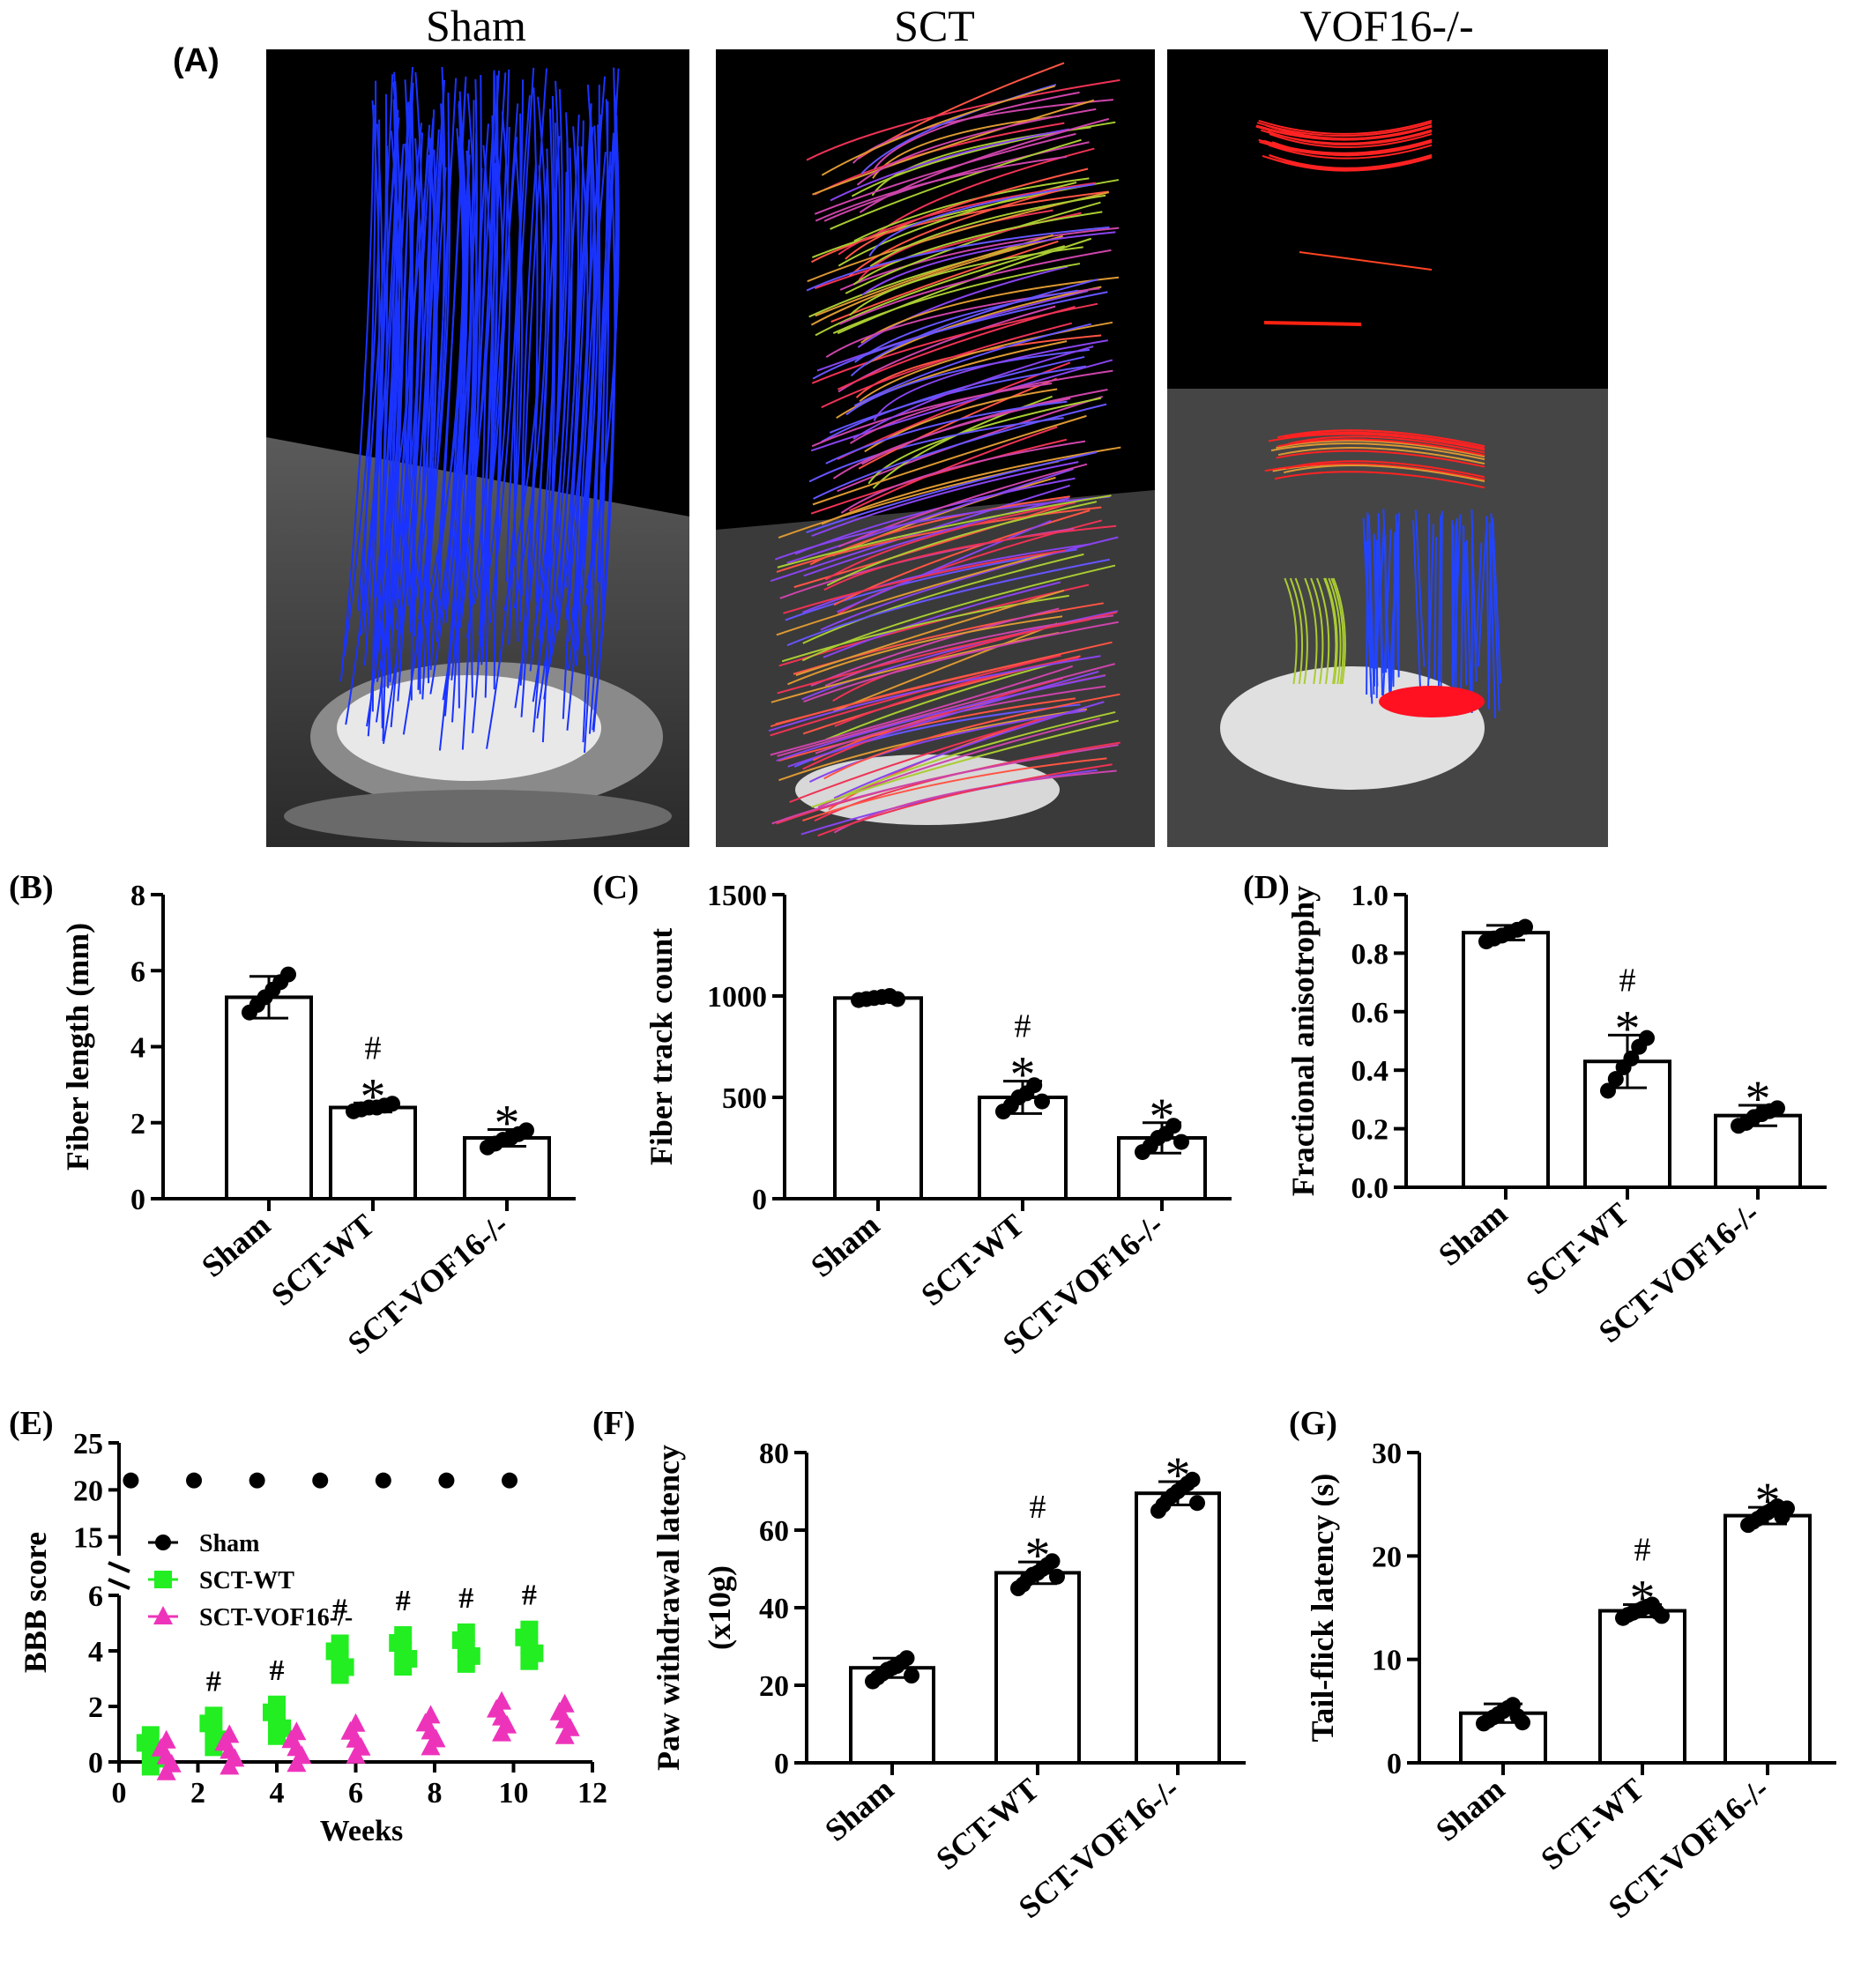 The height and width of the screenshot is (1977, 1876). I want to click on y-tick-label: 15, so click(88, 1538).